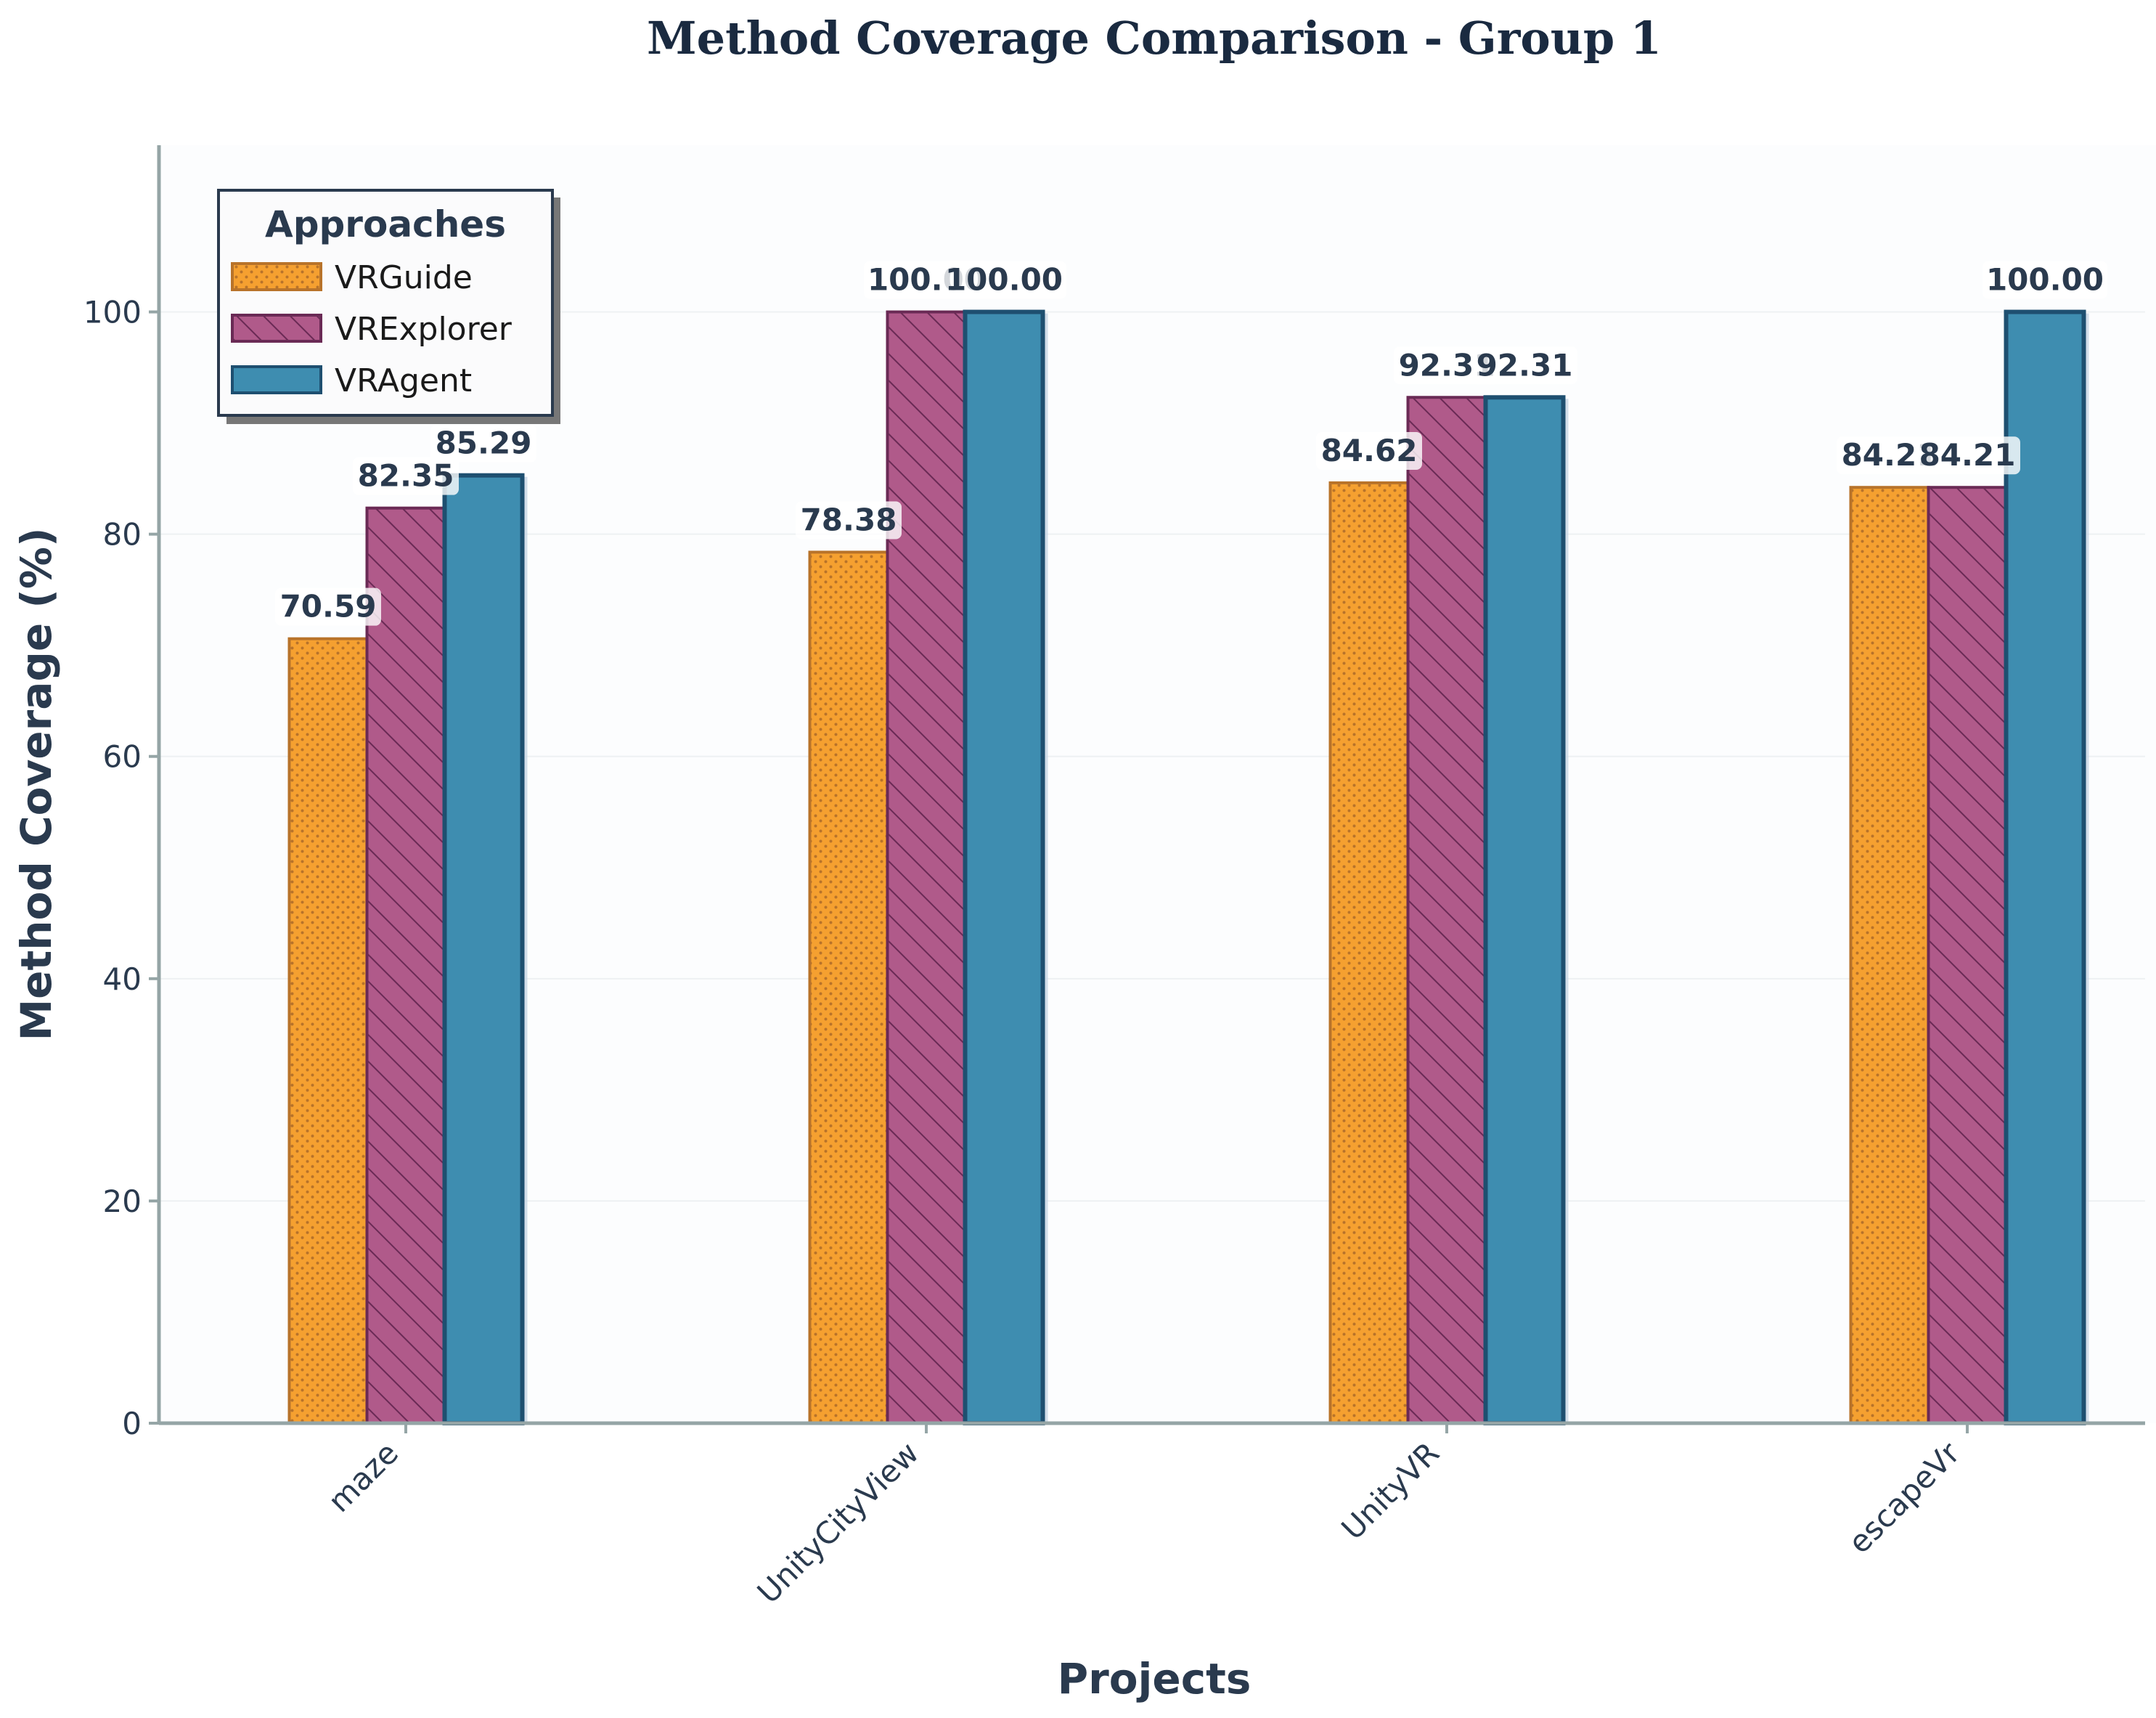 Image resolution: width=2156 pixels, height=1718 pixels. I want to click on bar-value-label: 70.59, so click(329, 606).